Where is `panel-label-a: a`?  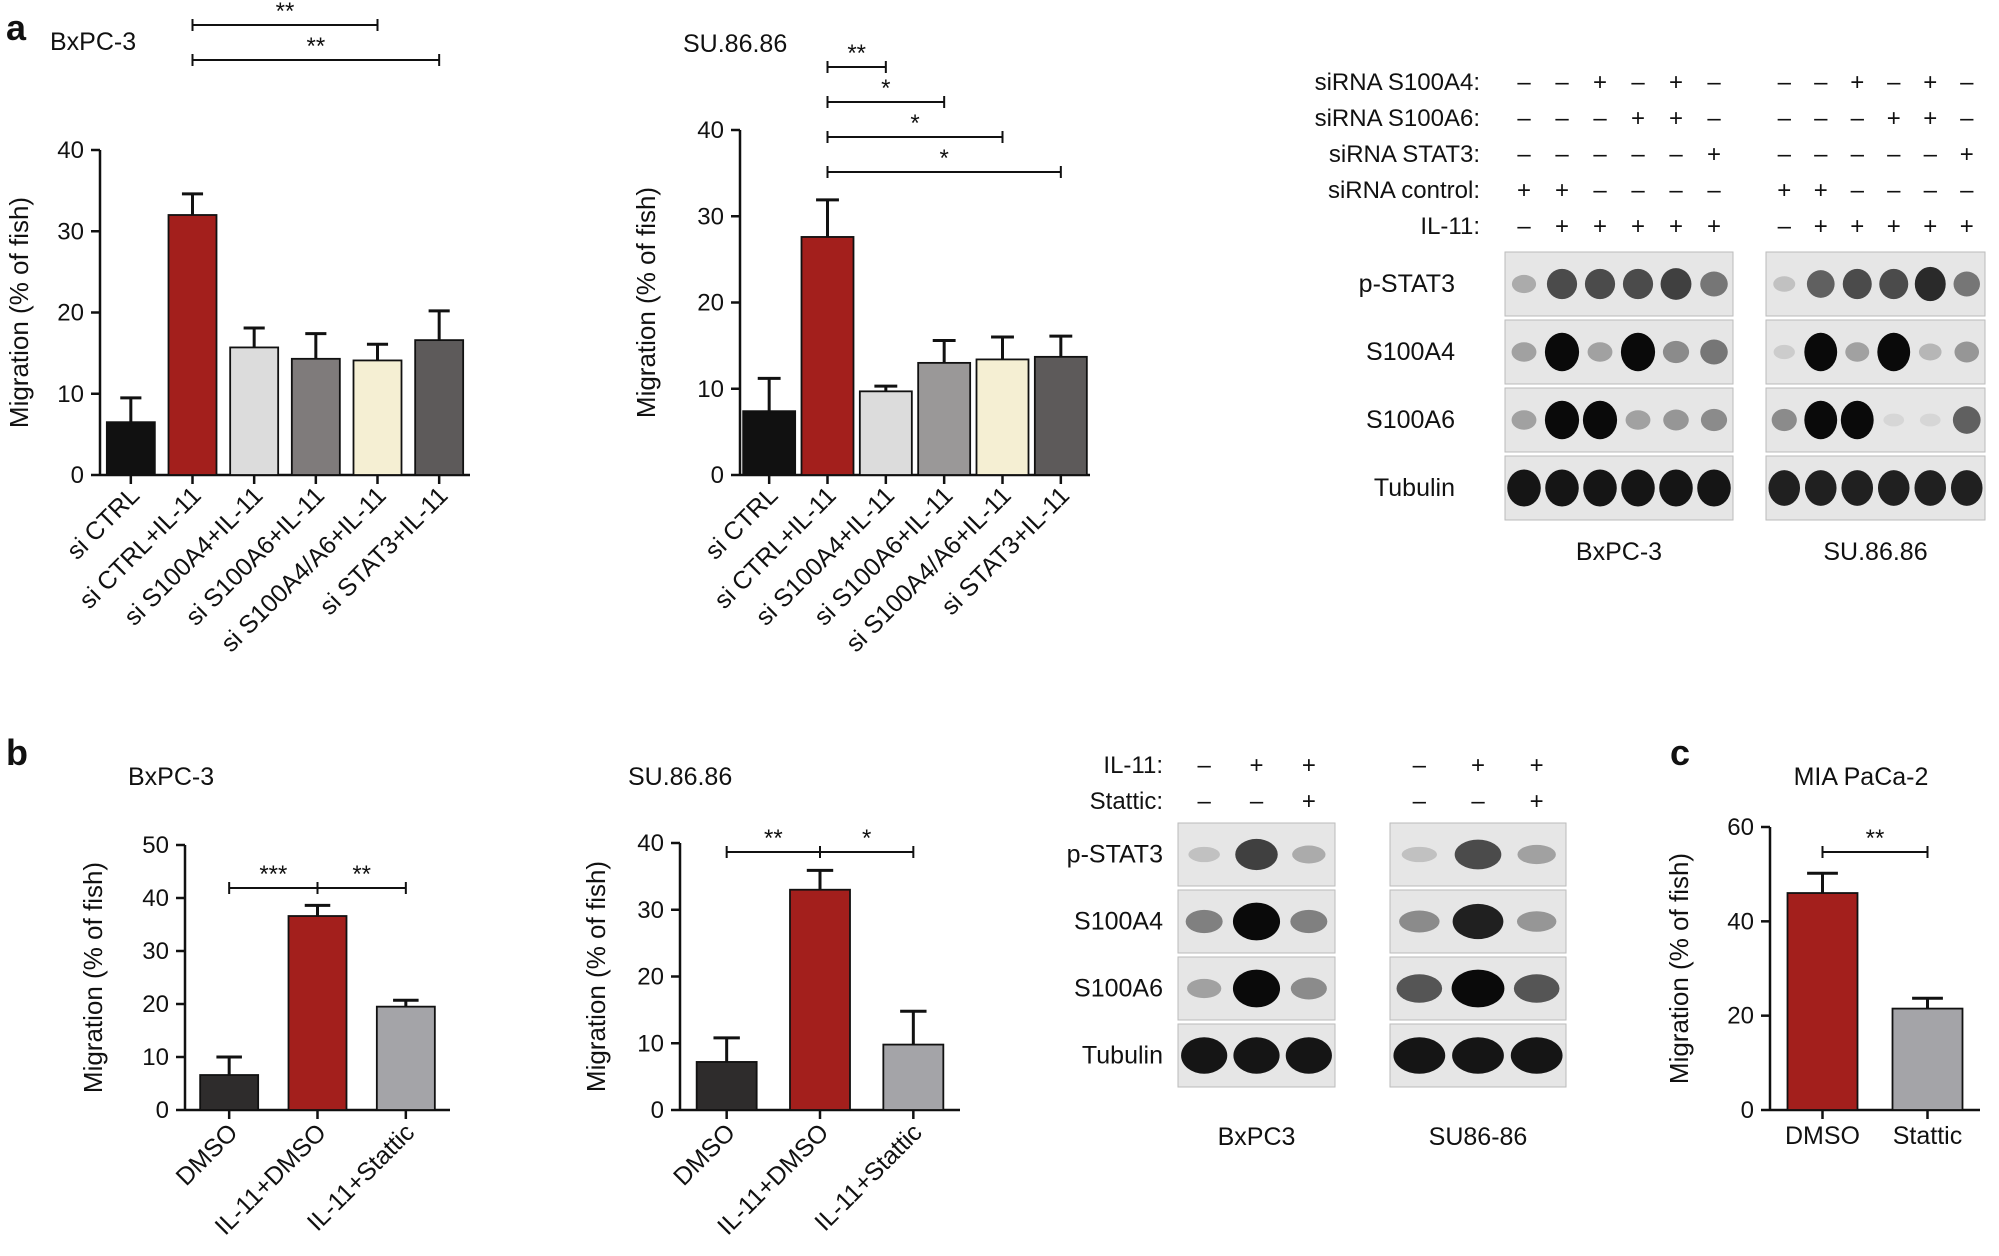 panel-label-a: a is located at coordinates (16, 27).